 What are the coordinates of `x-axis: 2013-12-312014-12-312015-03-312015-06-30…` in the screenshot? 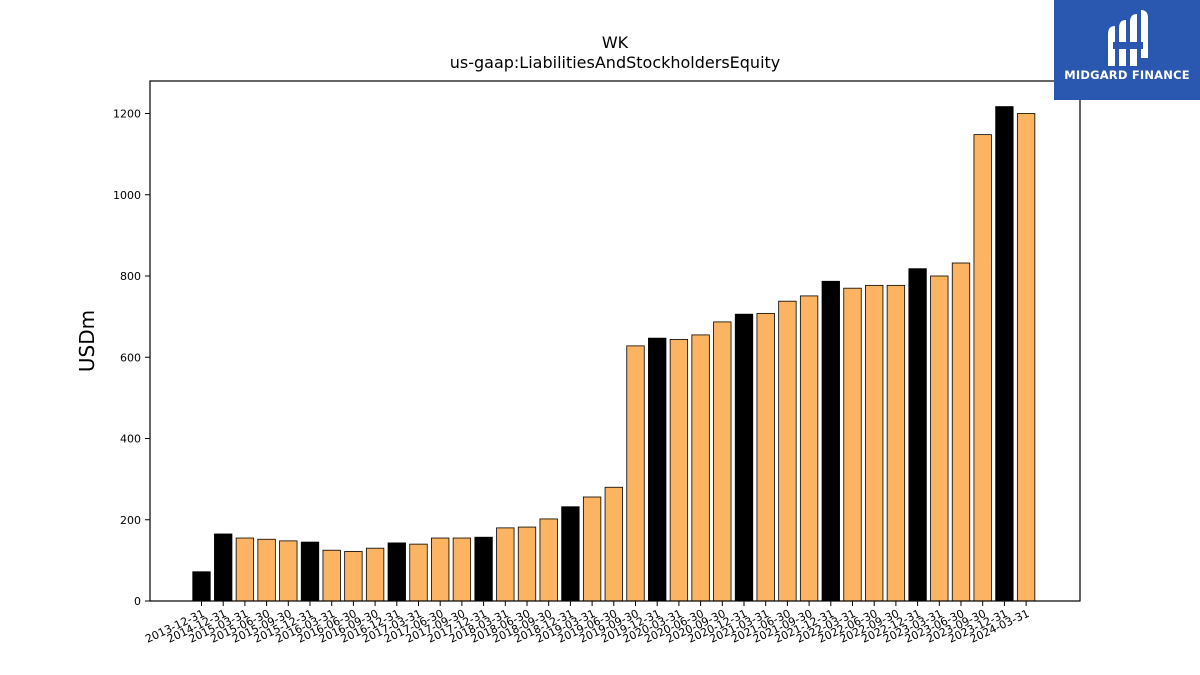 It's located at (587, 623).